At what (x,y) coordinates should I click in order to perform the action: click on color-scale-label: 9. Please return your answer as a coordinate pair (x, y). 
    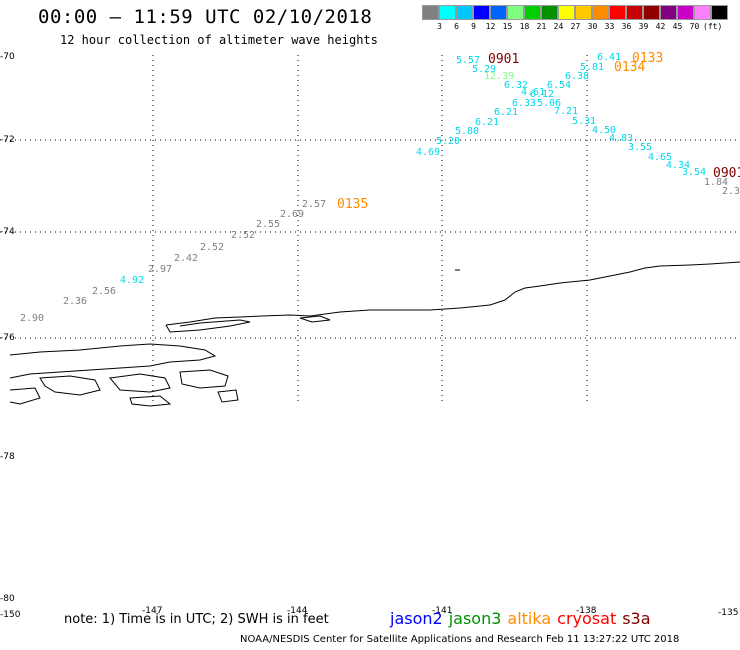
    Looking at the image, I should click on (473, 26).